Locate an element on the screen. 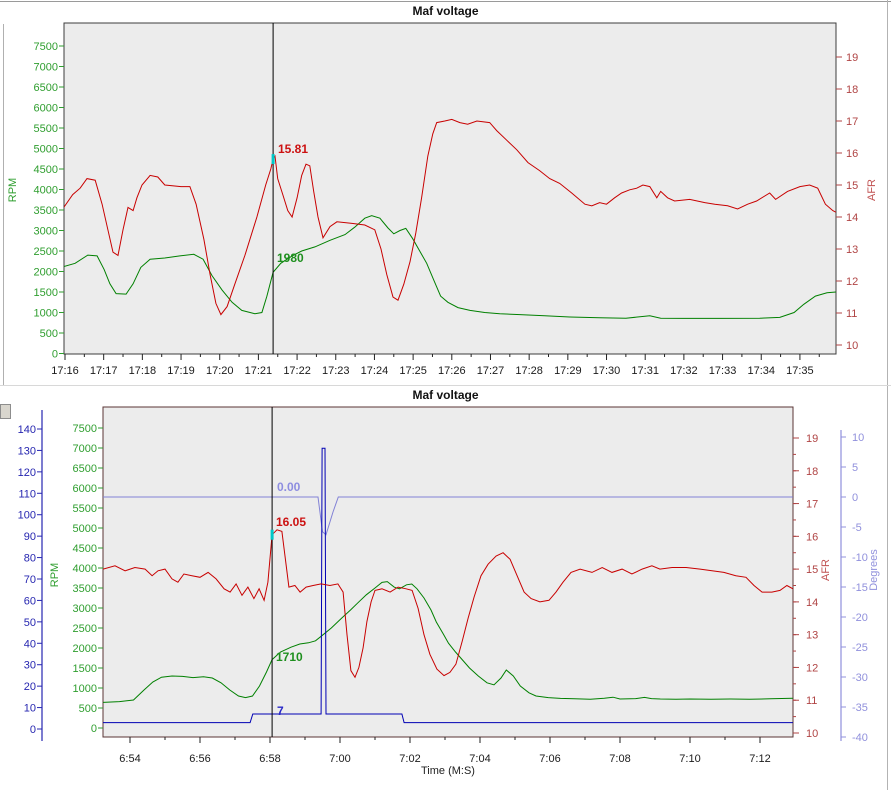 The image size is (891, 790). tick-label: 17:27 is located at coordinates (491, 371).